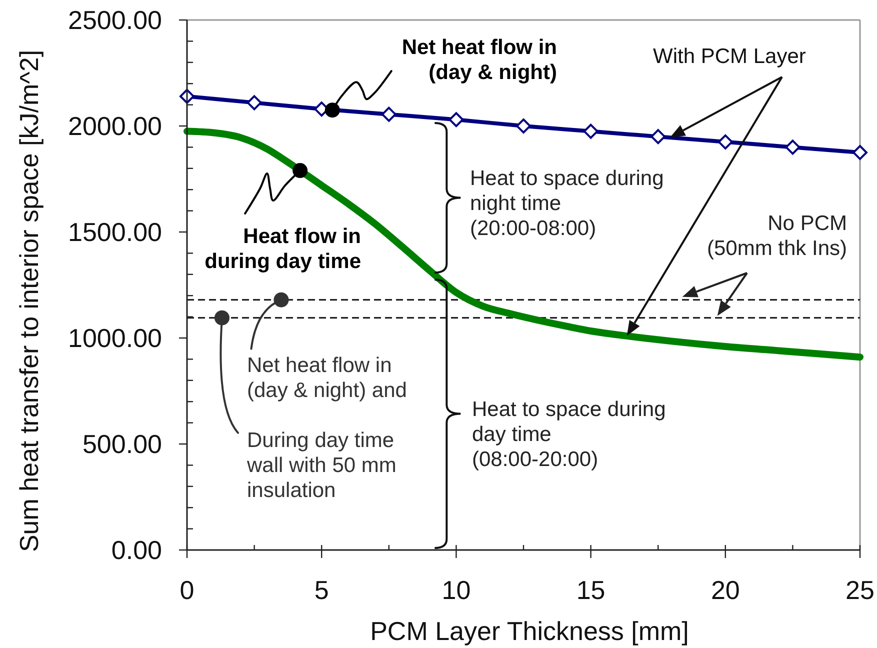 This screenshot has width=877, height=648. What do you see at coordinates (187, 590) in the screenshot?
I see `x-tick-label: 0` at bounding box center [187, 590].